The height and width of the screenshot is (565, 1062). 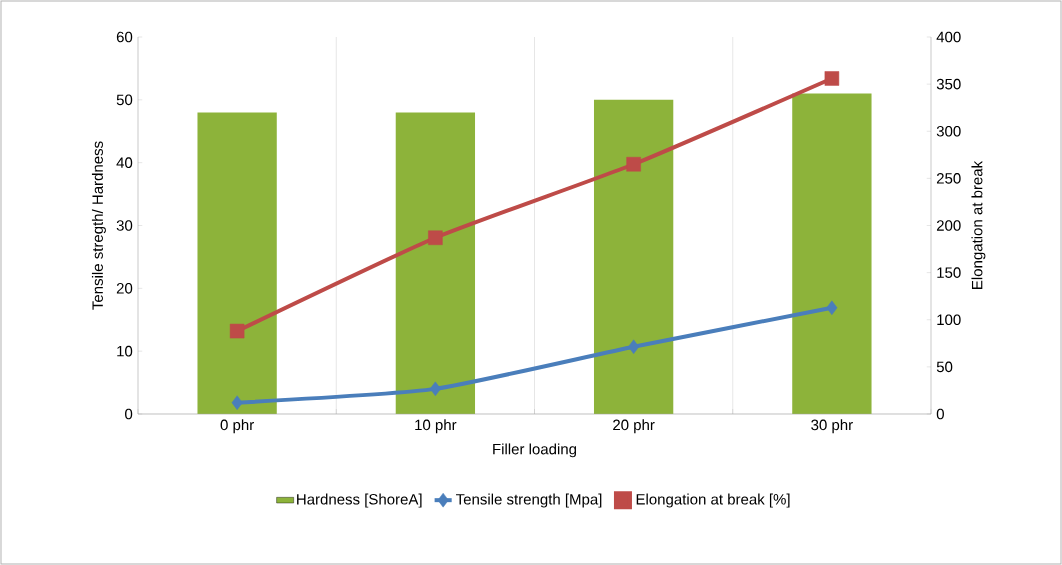 I want to click on legend-label: Elongation at break [%], so click(x=713, y=500).